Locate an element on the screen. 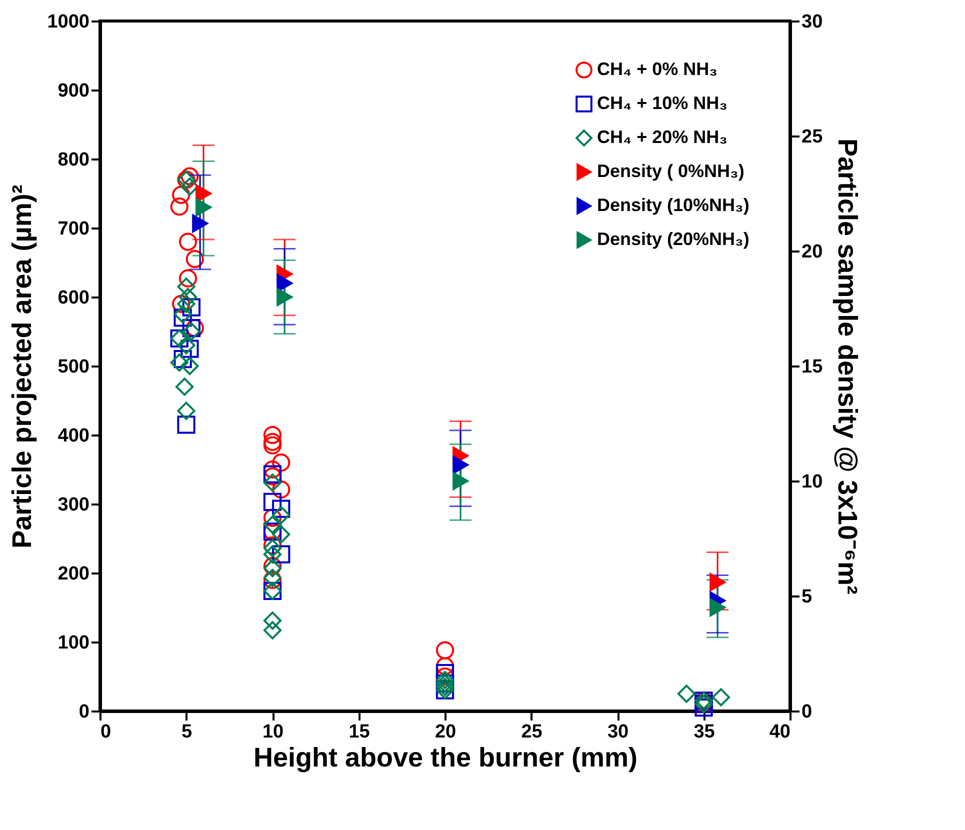 This screenshot has width=965, height=830. y-tick-label: 100 is located at coordinates (74, 643).